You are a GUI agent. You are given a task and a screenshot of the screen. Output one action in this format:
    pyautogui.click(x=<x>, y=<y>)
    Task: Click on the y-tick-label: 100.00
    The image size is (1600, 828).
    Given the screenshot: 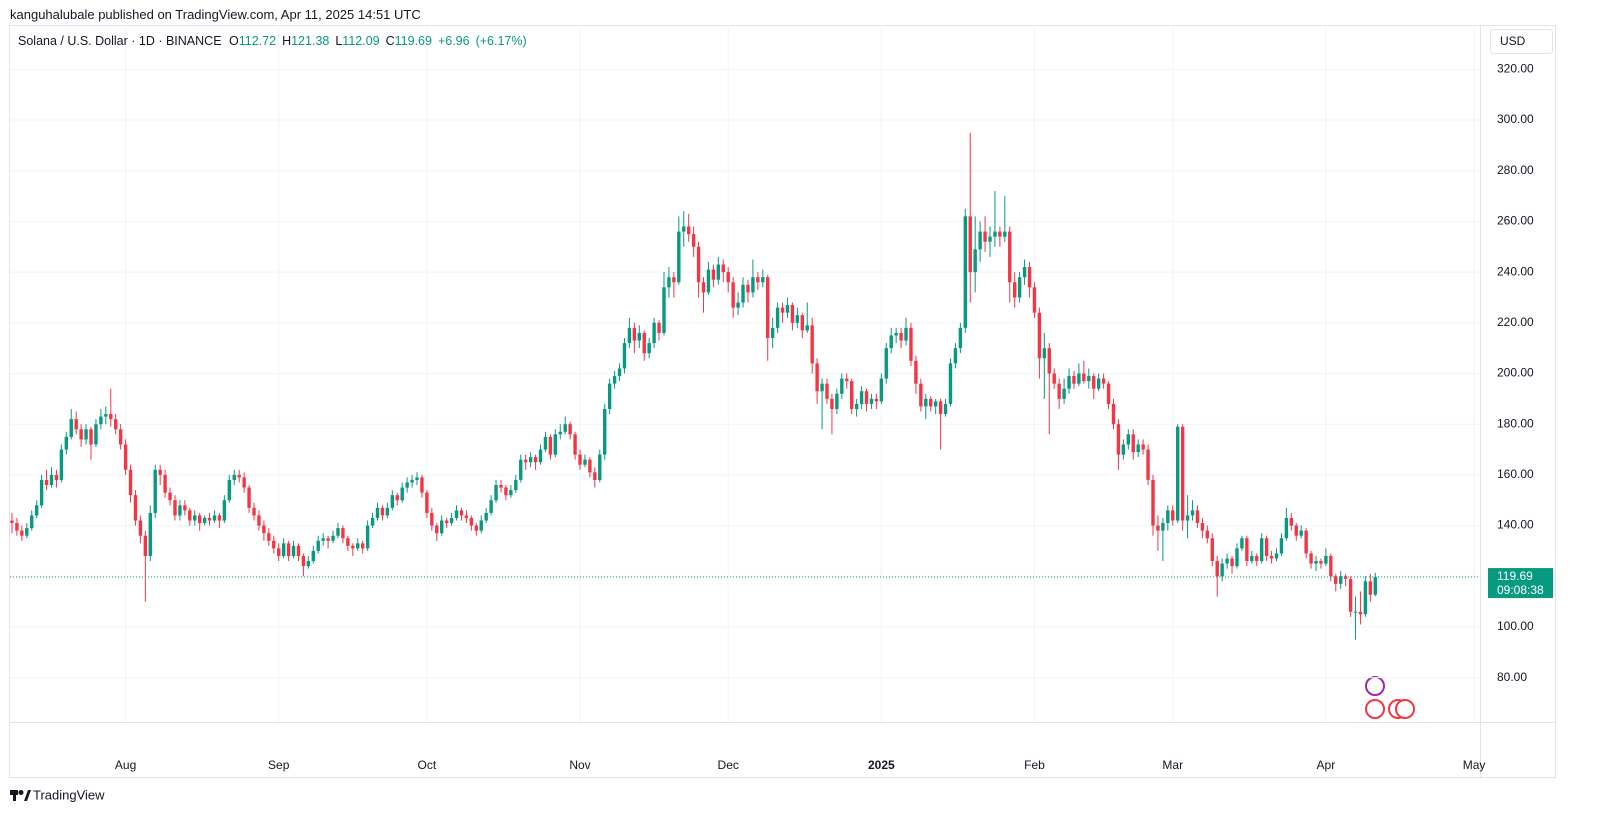 What is the action you would take?
    pyautogui.click(x=1515, y=626)
    